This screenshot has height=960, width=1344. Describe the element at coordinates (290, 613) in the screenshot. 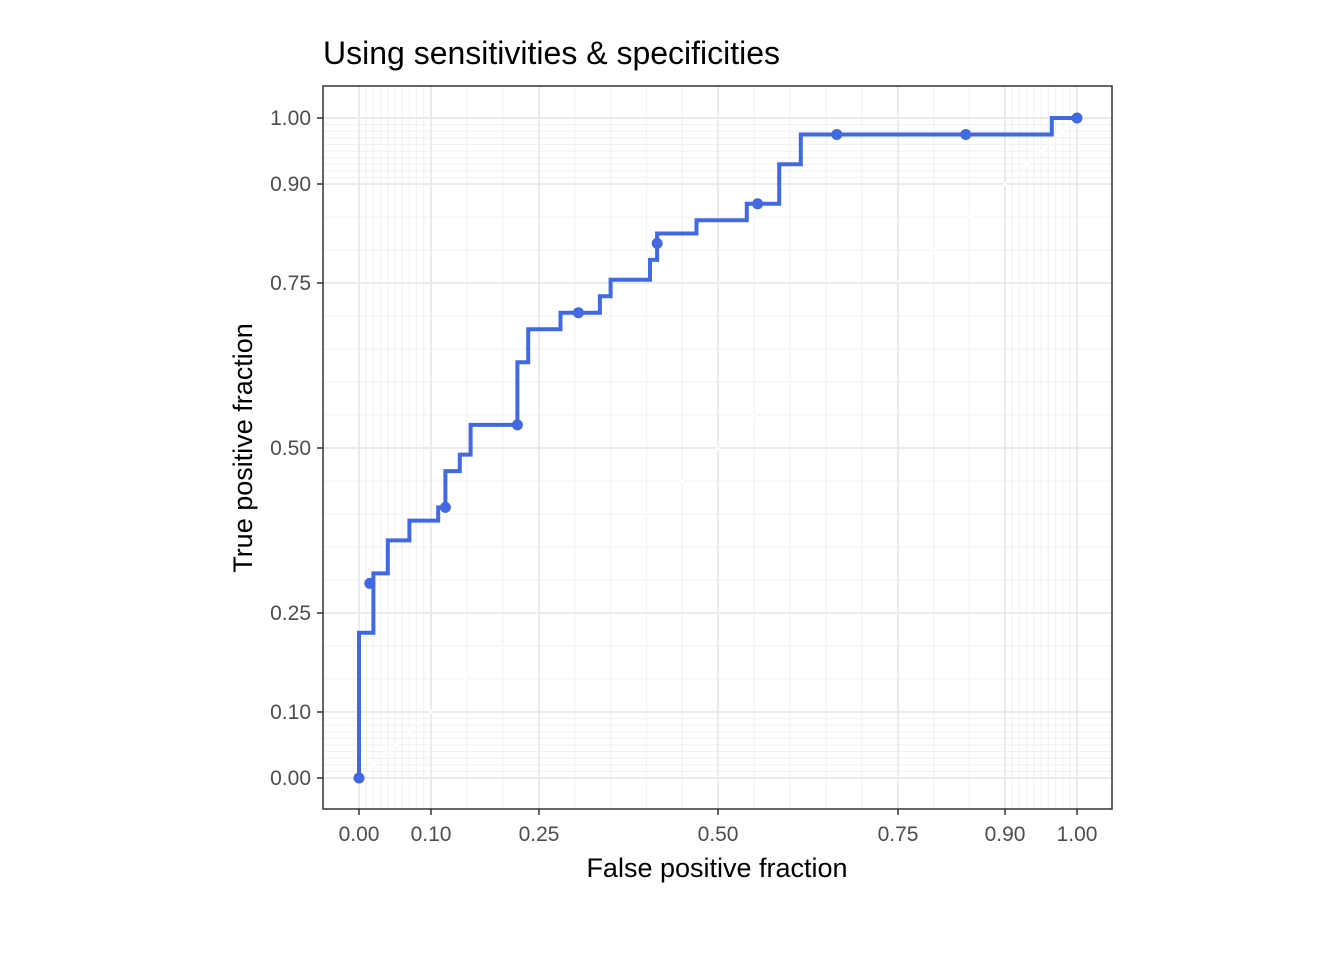

I see `y-tick-label: 0.25` at that location.